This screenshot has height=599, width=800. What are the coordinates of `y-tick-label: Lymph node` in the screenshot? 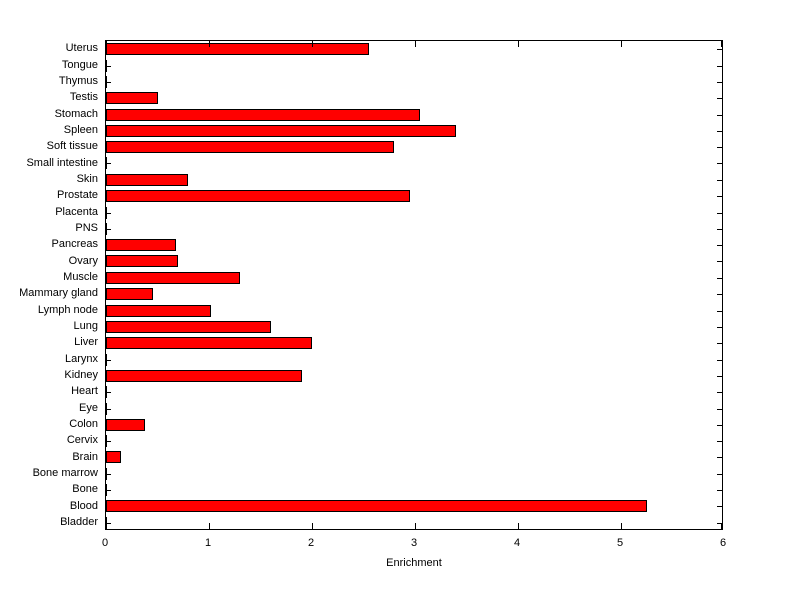 It's located at (67, 309).